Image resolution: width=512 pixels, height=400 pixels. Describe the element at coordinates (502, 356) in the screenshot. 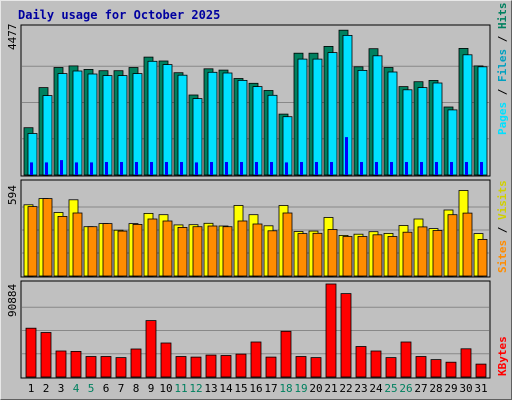

I see `bottom-legend: KBytes` at that location.